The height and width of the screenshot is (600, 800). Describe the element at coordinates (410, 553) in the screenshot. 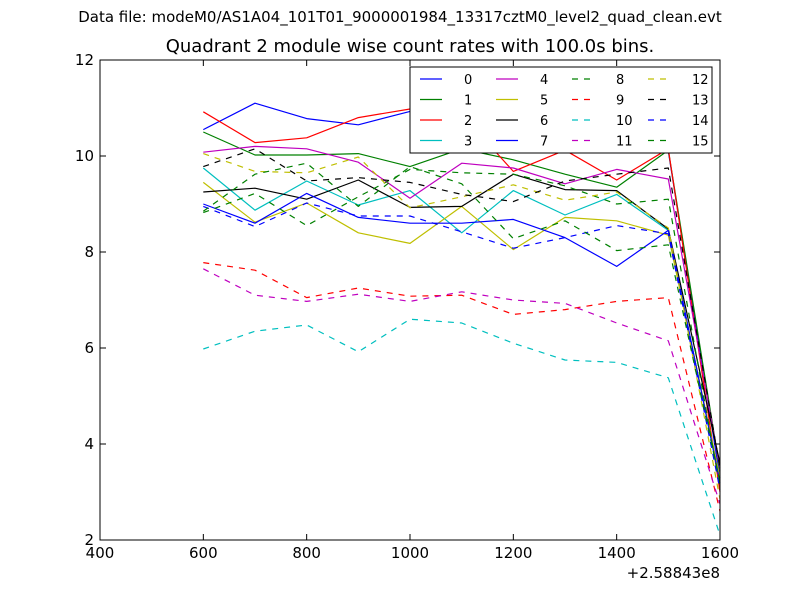

I see `x-tick-label: 1000` at that location.